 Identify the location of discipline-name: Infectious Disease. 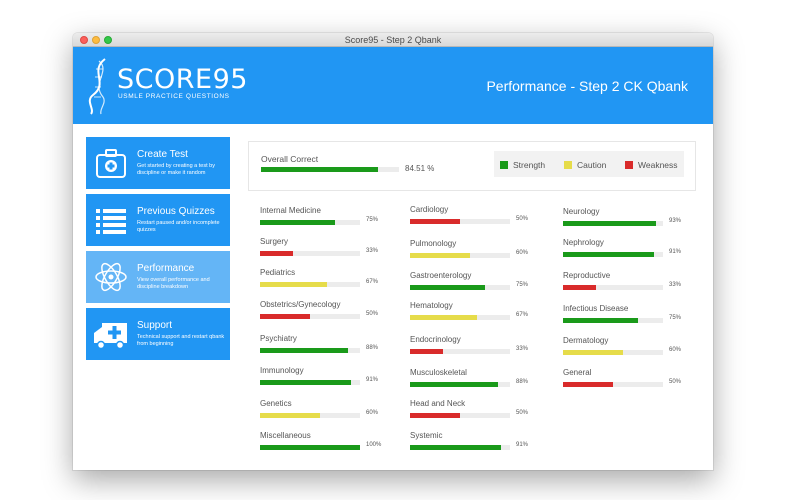
(596, 308).